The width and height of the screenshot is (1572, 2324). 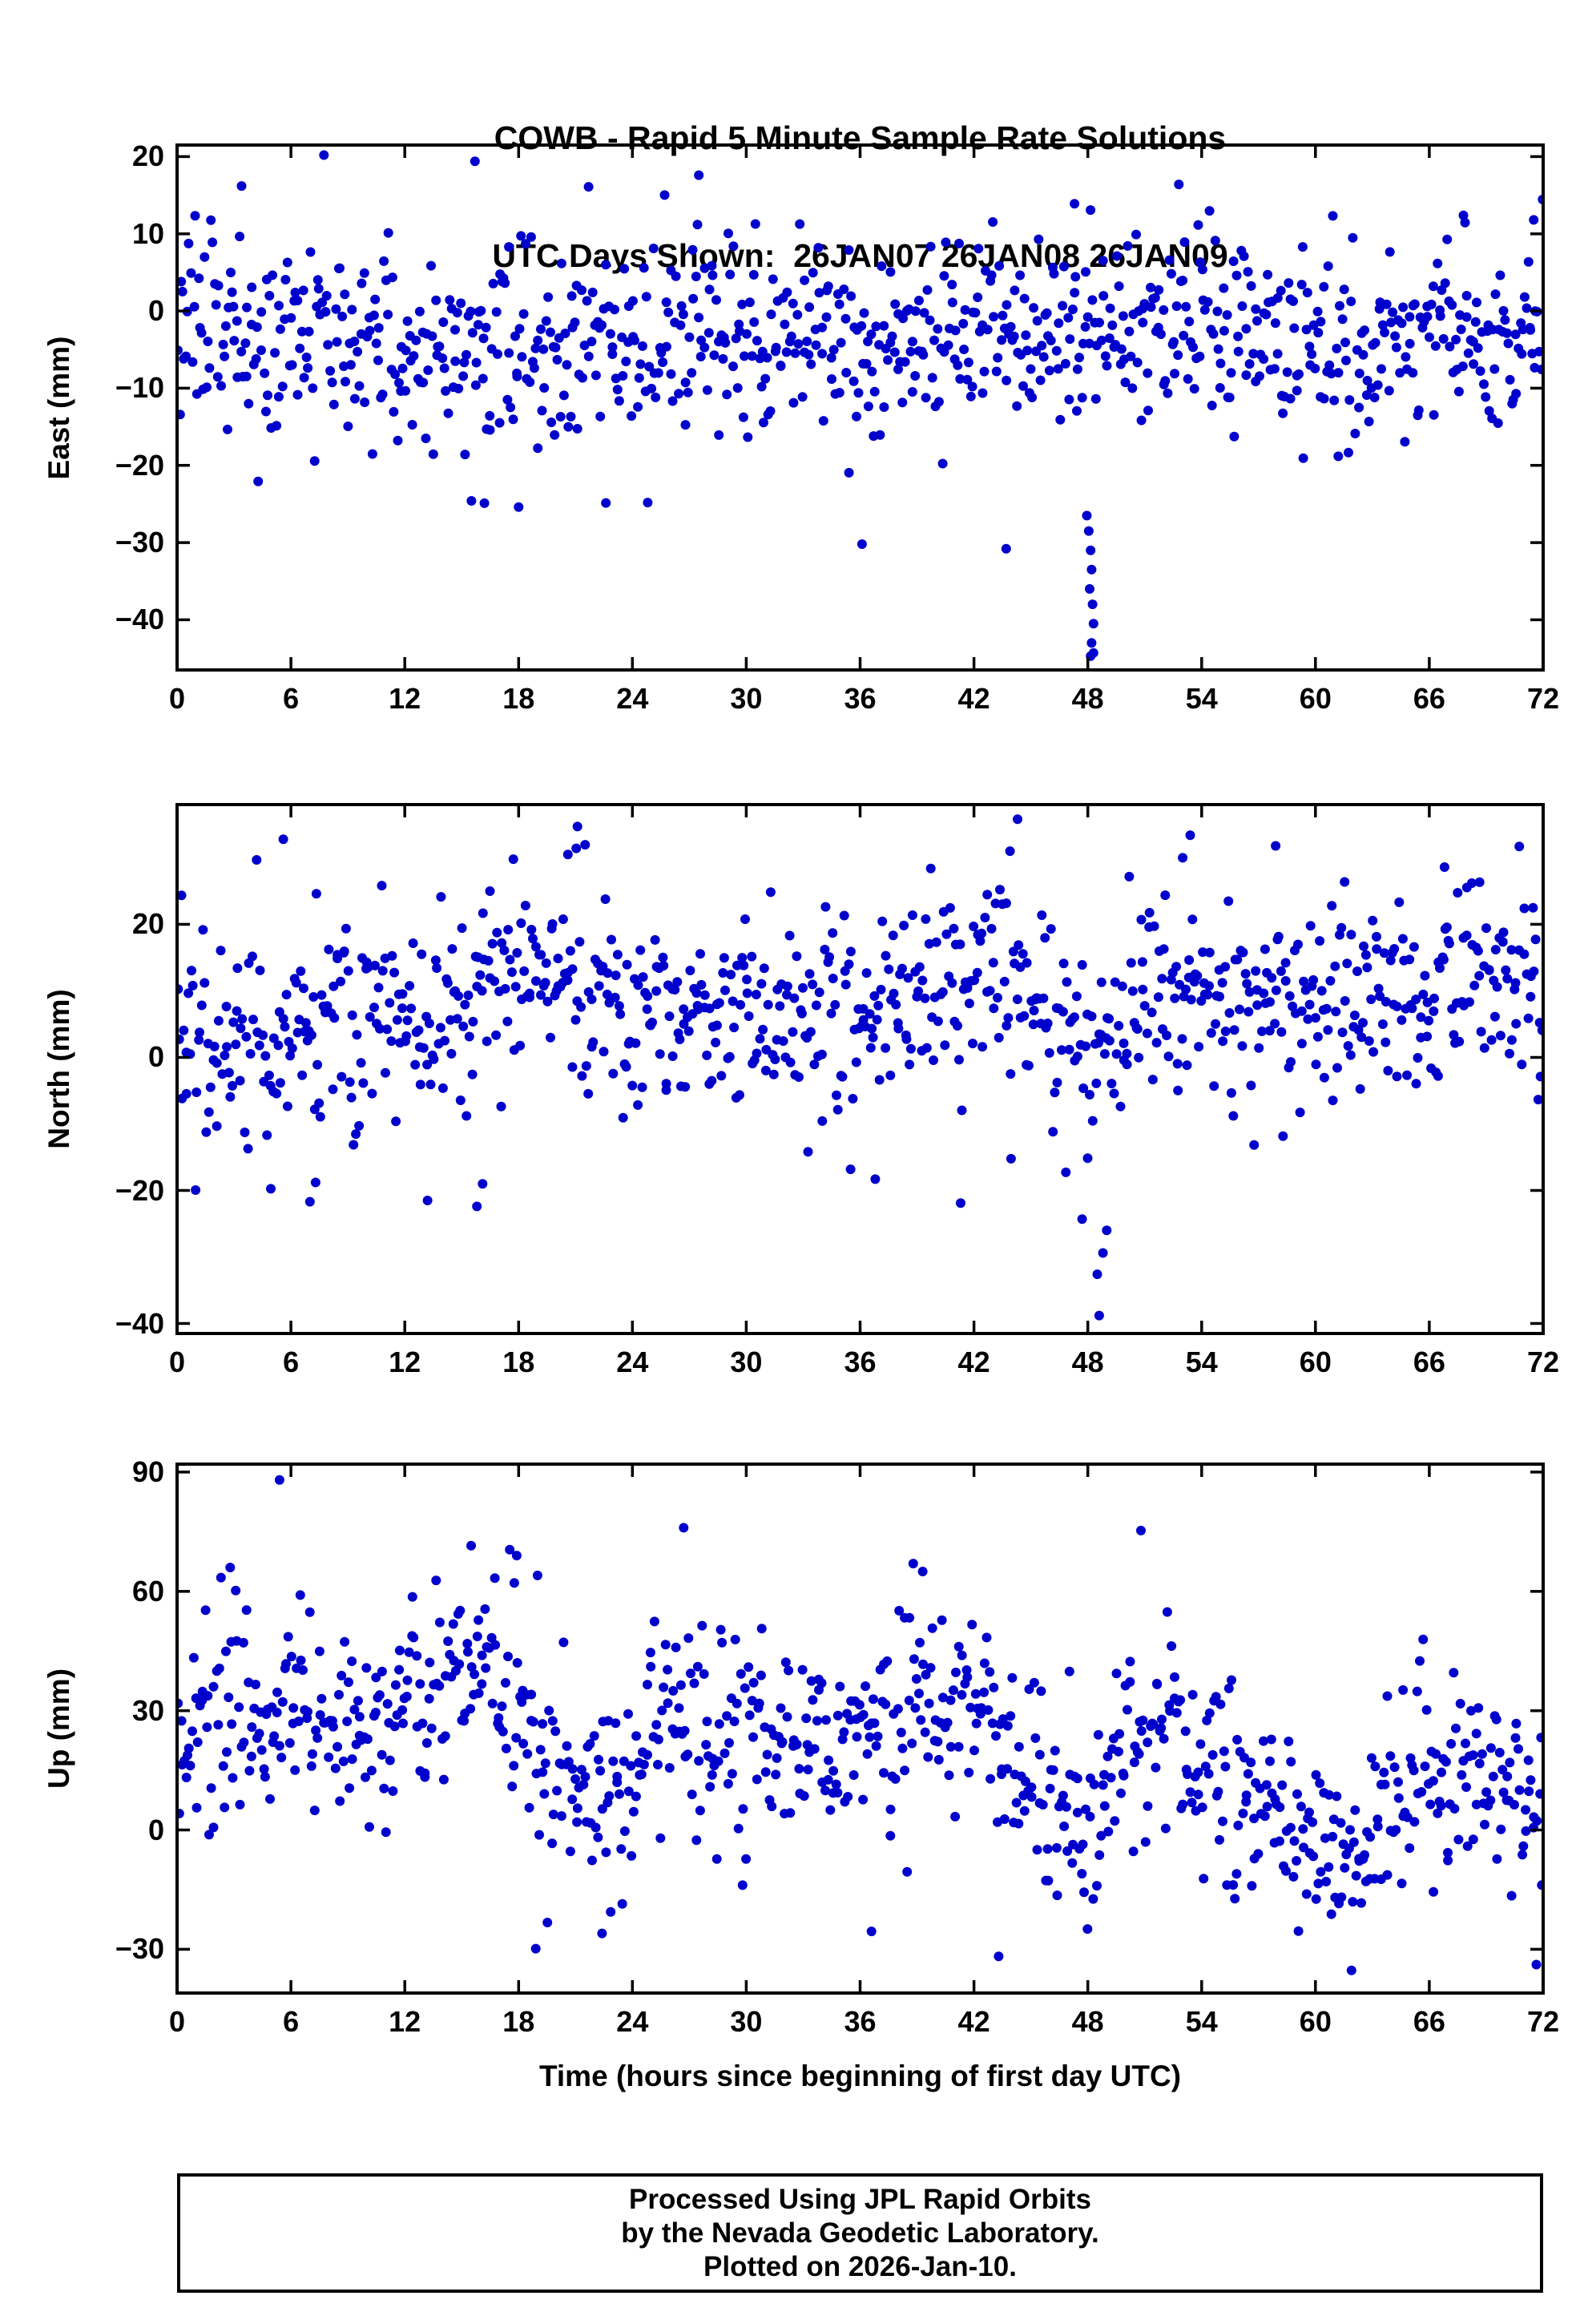 What do you see at coordinates (155, 1829) in the screenshot?
I see `y-tick-label: 0` at bounding box center [155, 1829].